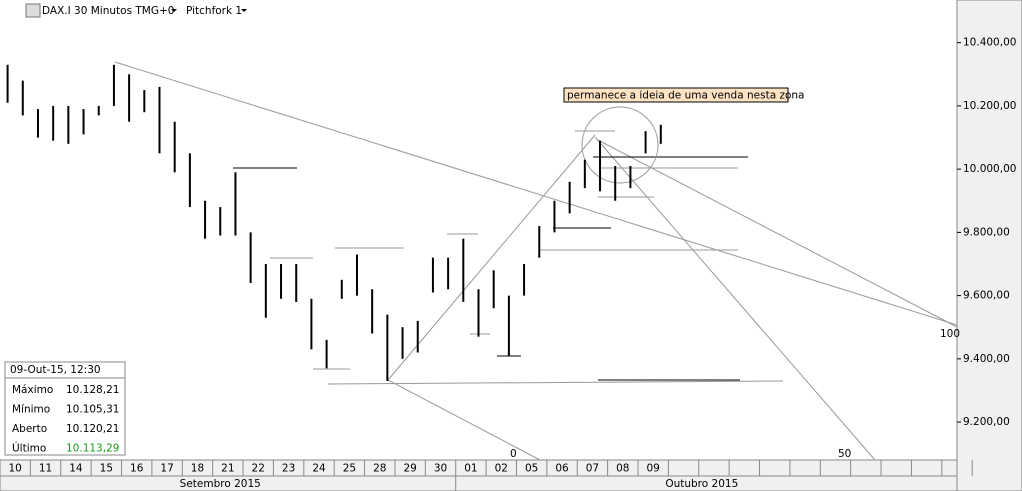  What do you see at coordinates (531, 469) in the screenshot?
I see `x-tick-label: 05` at bounding box center [531, 469].